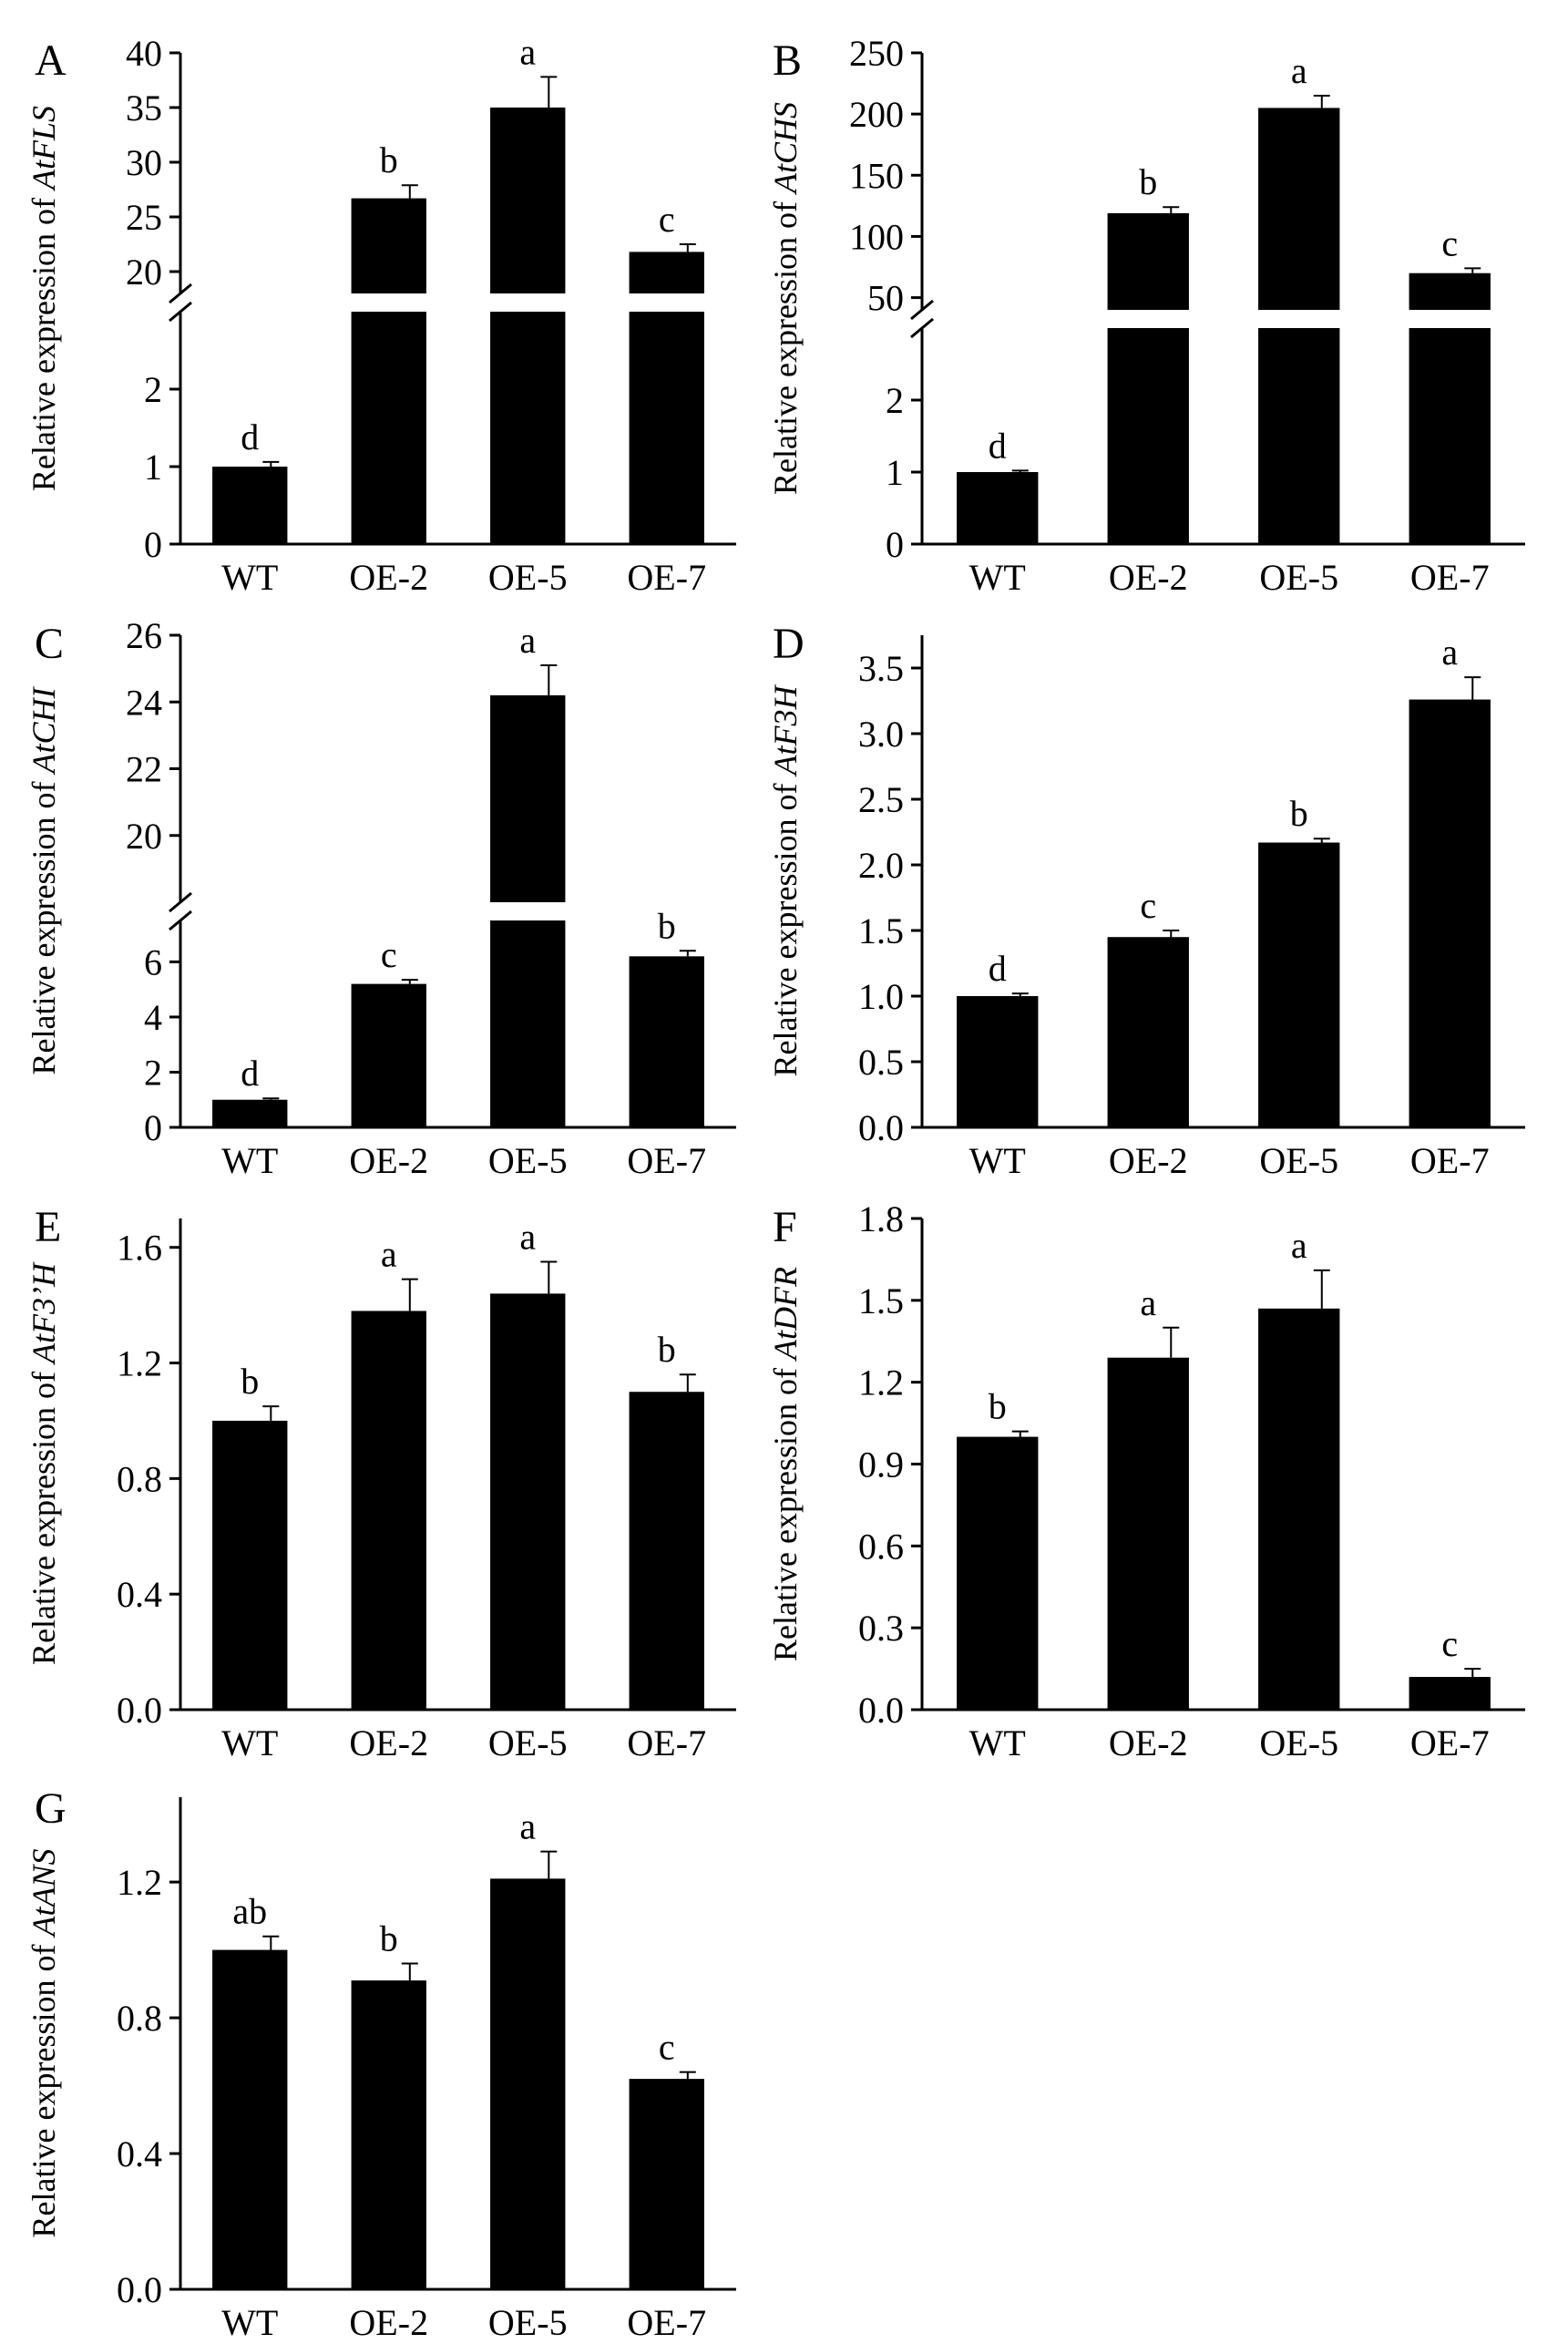  I want to click on y-axis-title: Relative expression of AtCHI, so click(44, 880).